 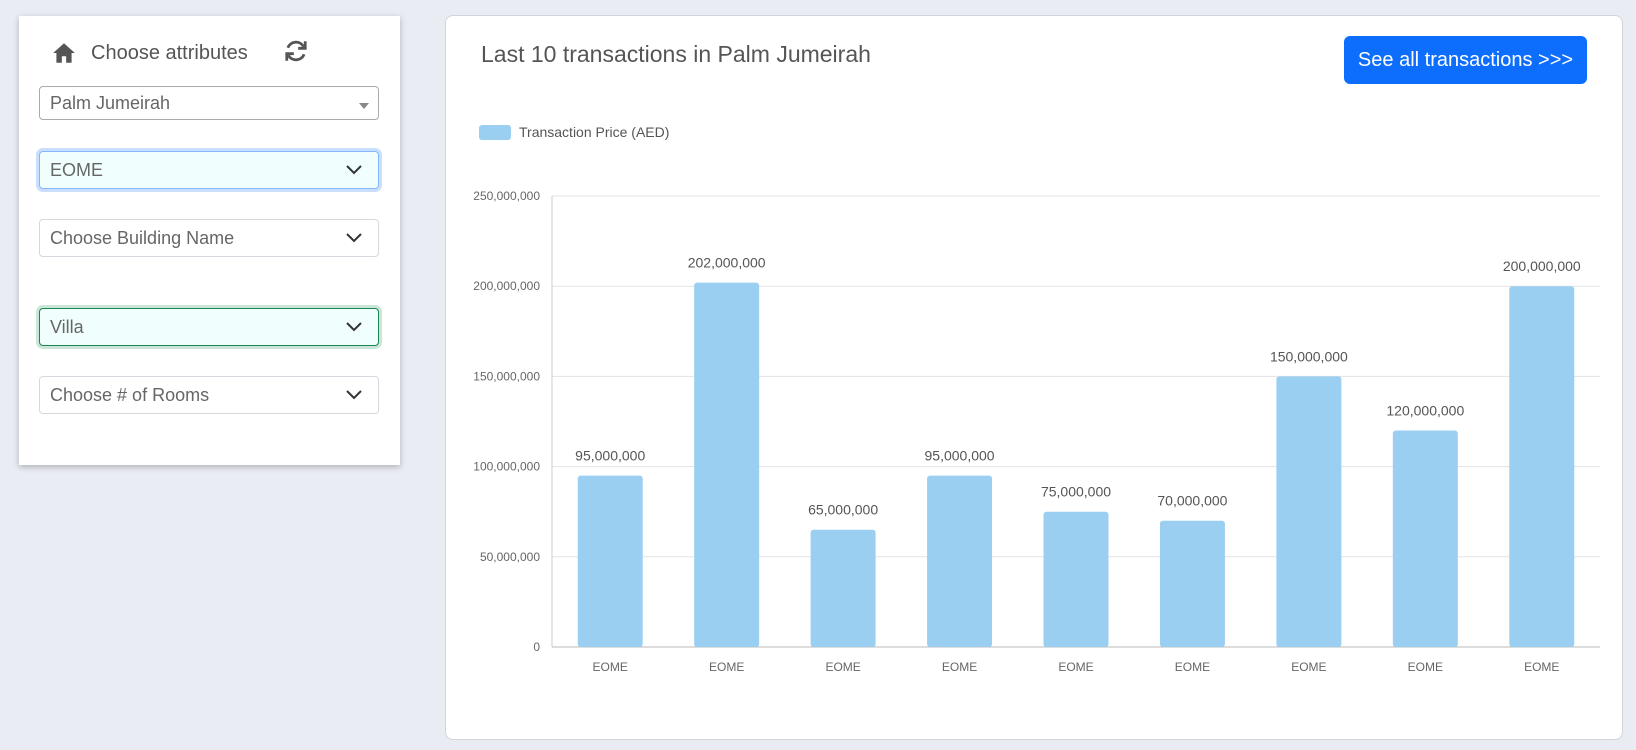 What do you see at coordinates (64, 53) in the screenshot?
I see `home-icon` at bounding box center [64, 53].